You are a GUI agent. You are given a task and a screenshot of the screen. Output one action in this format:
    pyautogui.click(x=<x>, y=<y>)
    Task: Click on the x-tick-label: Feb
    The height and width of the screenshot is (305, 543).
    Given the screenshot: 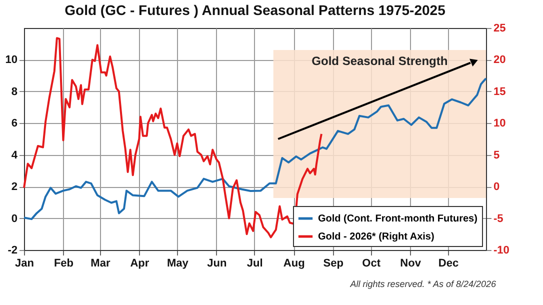 What is the action you would take?
    pyautogui.click(x=64, y=264)
    